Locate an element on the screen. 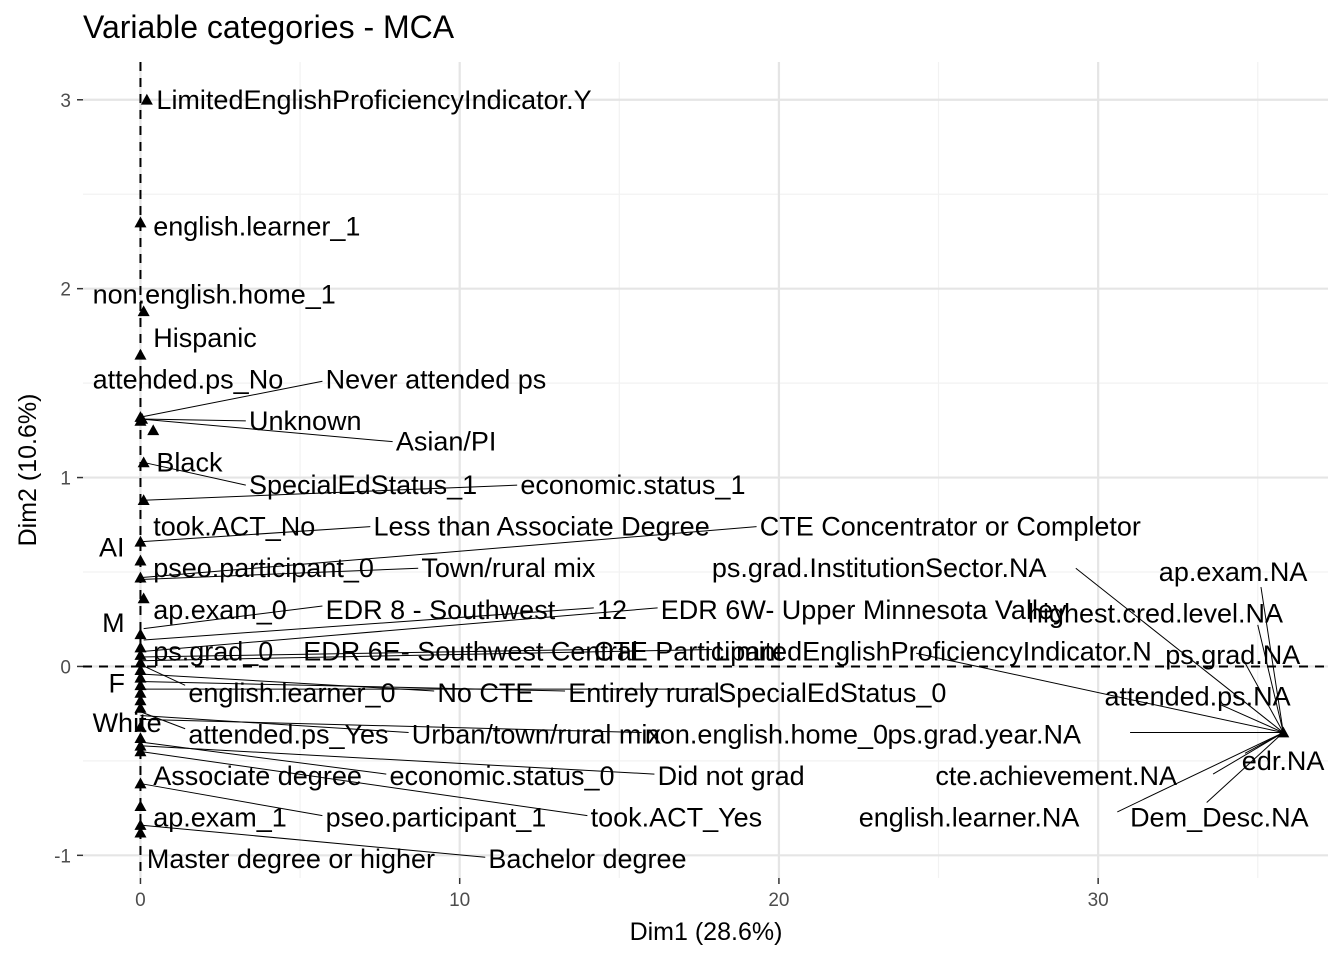 Image resolution: width=1344 pixels, height=960 pixels. point-label: highest.cred.level.NA is located at coordinates (1155, 614).